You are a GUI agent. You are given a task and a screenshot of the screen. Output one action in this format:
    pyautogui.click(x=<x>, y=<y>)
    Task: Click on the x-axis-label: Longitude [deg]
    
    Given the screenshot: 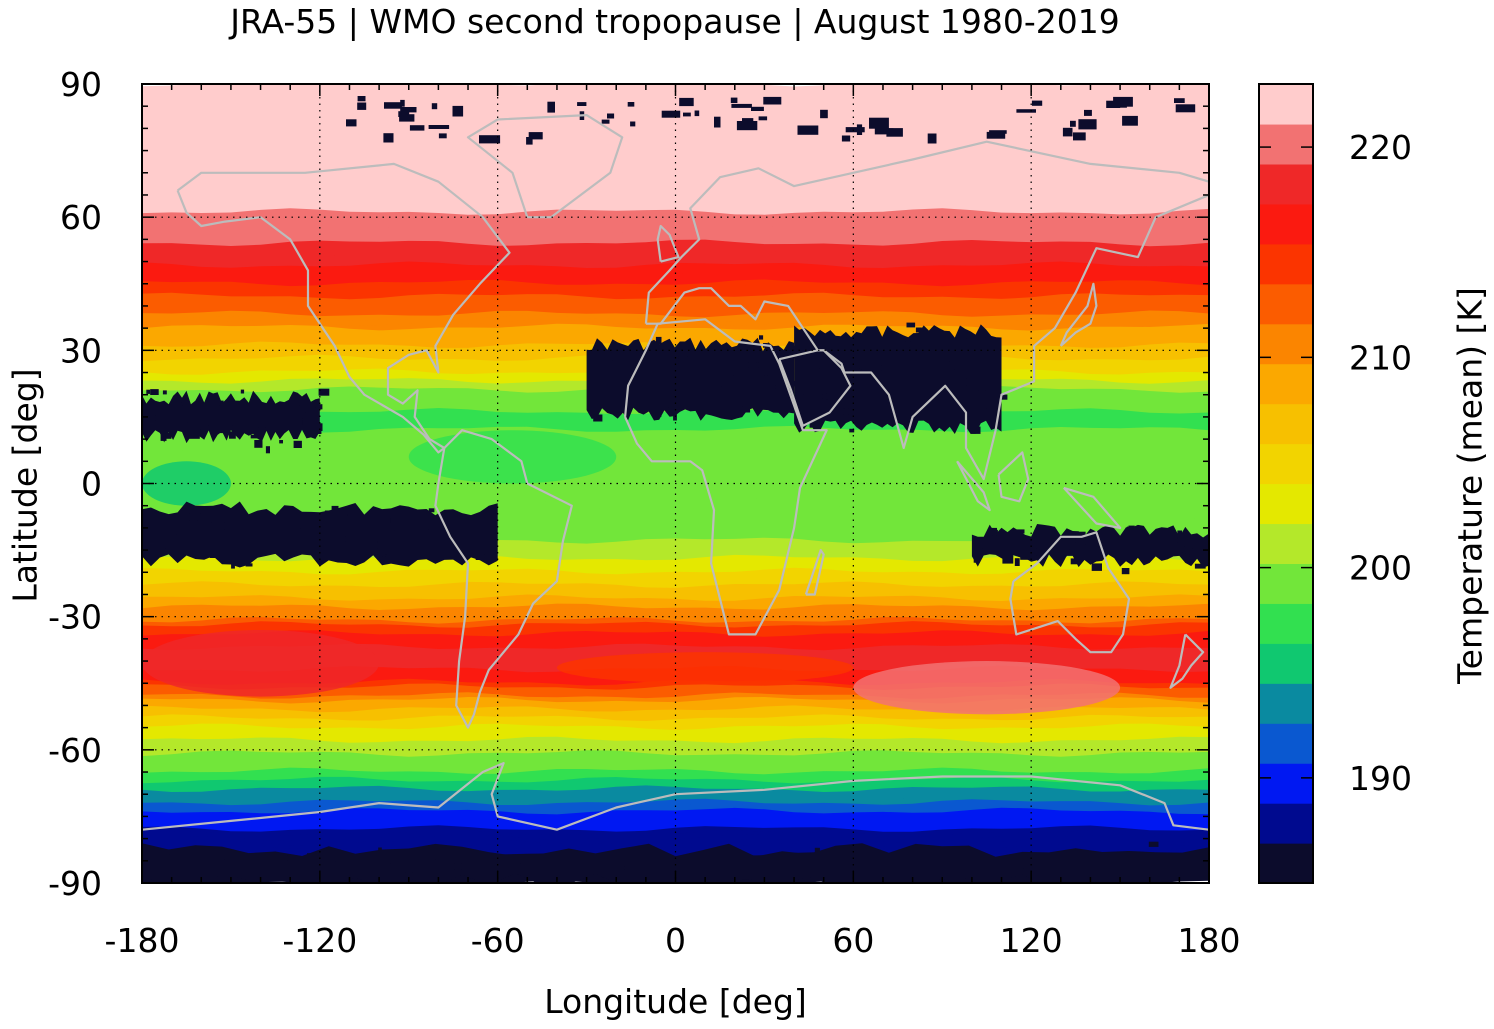 What is the action you would take?
    pyautogui.click(x=675, y=1001)
    